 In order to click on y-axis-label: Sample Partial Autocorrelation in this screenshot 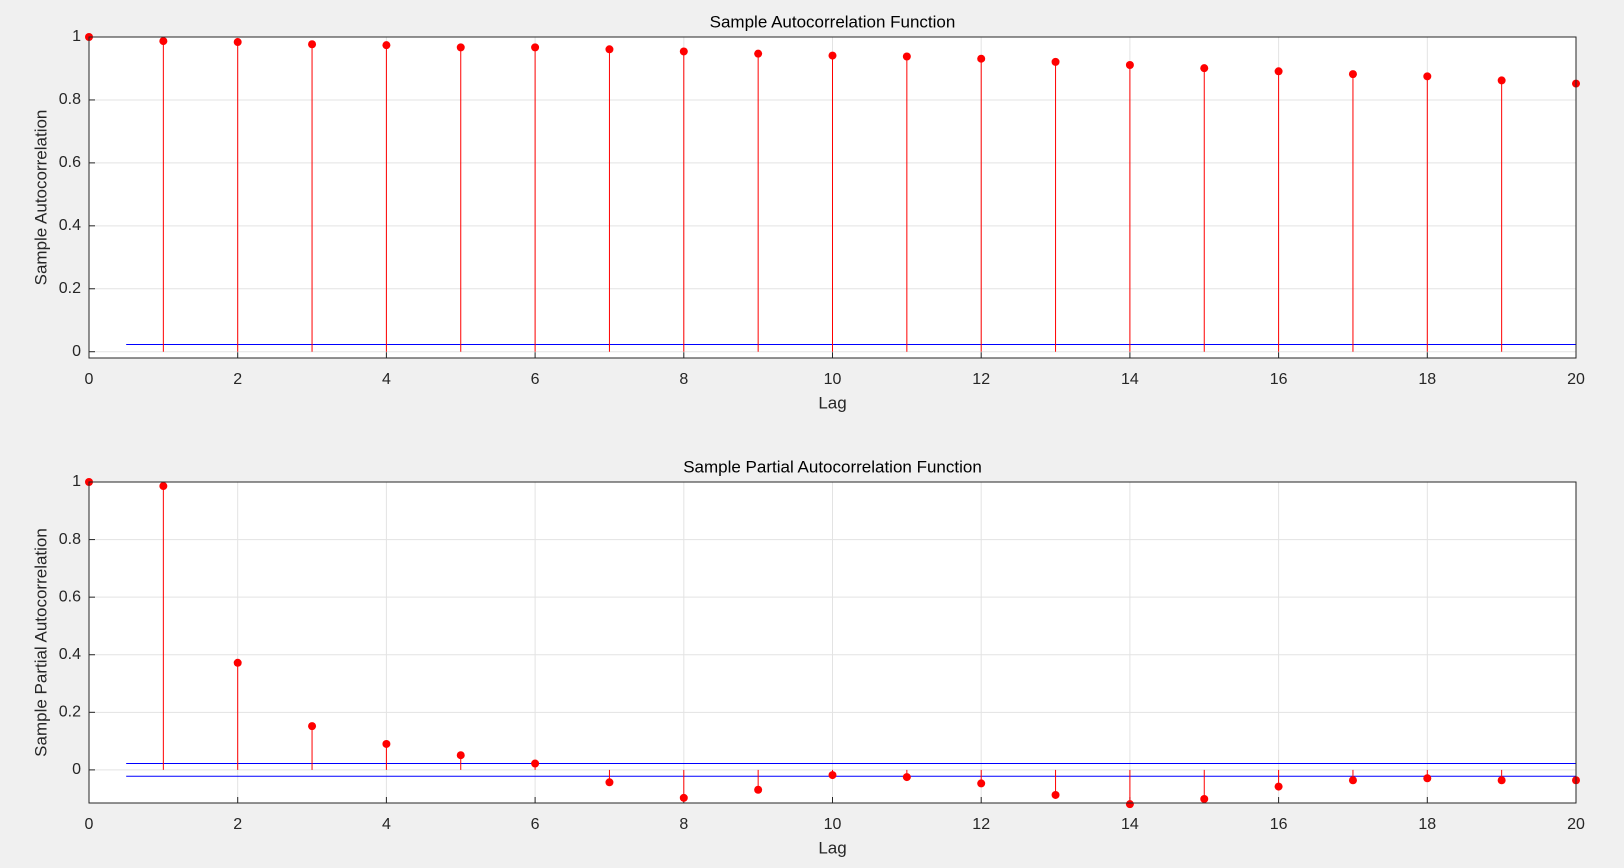, I will do `click(40, 642)`.